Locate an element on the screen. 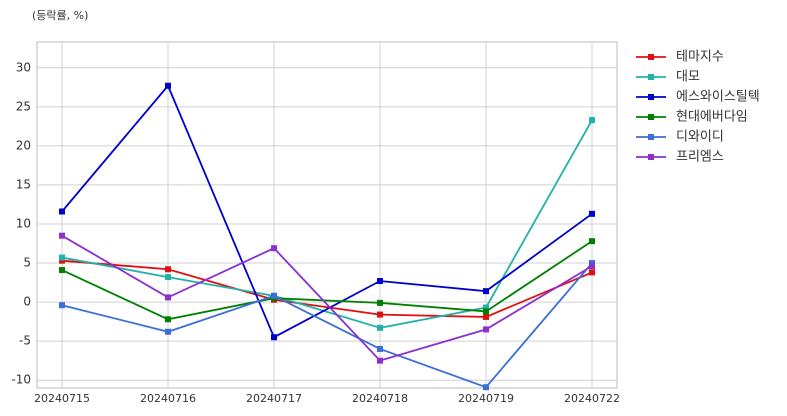  y-tick-label: 20 is located at coordinates (23, 145).